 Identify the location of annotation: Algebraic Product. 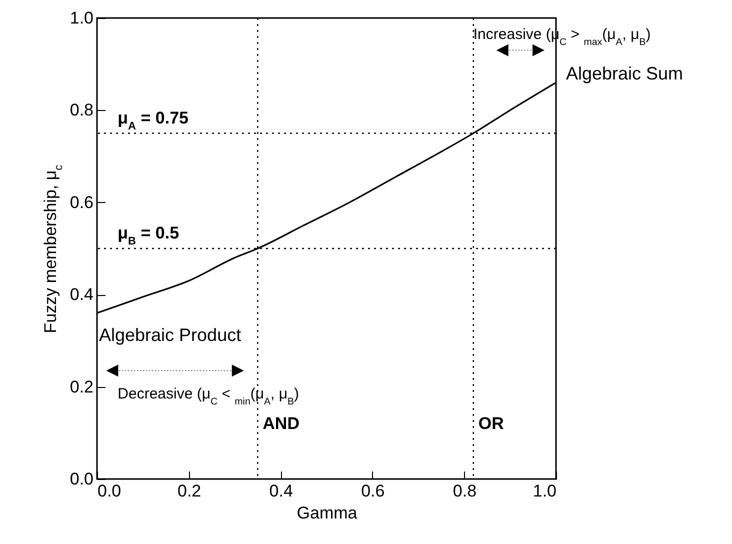
(170, 335).